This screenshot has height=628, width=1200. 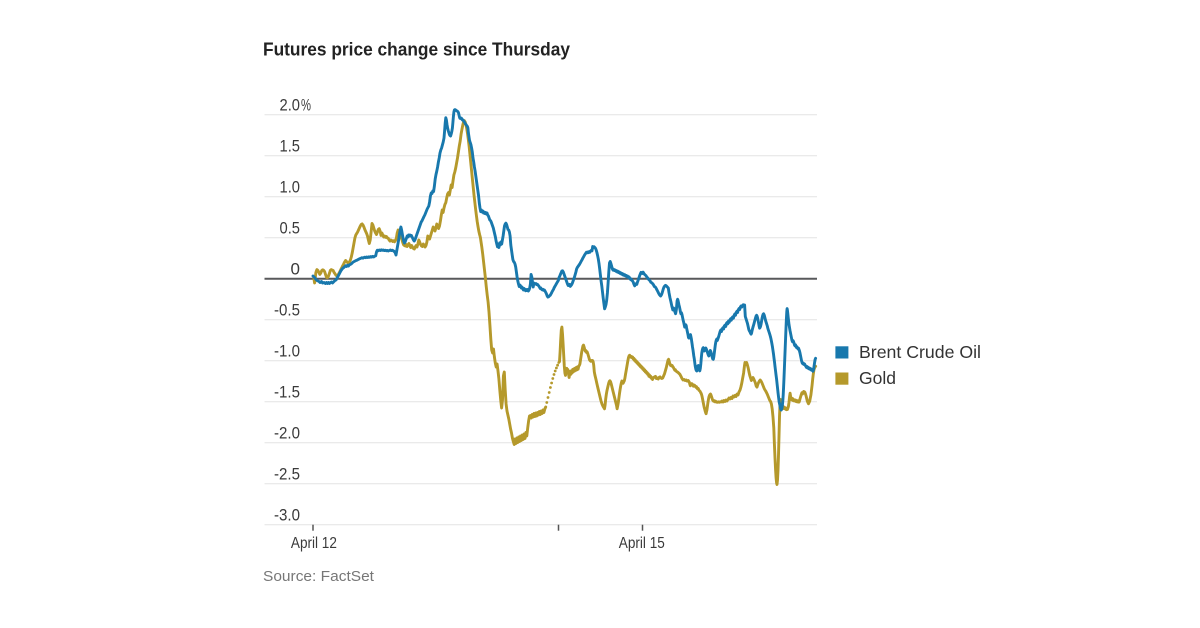 I want to click on svg-text: Source: FactSet, so click(x=319, y=576).